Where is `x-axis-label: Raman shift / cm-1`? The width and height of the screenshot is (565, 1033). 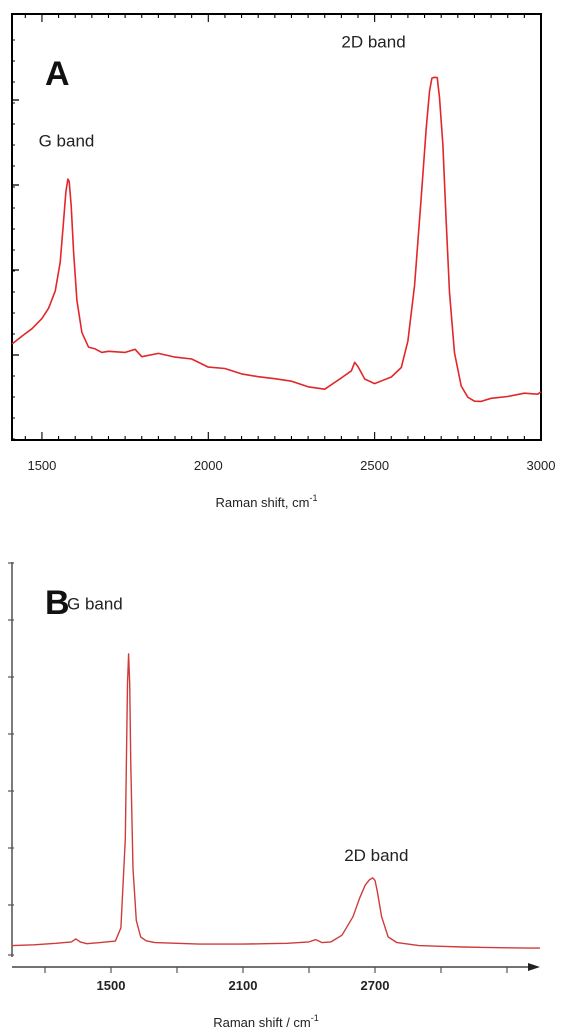
x-axis-label: Raman shift / cm-1 is located at coordinates (266, 1021).